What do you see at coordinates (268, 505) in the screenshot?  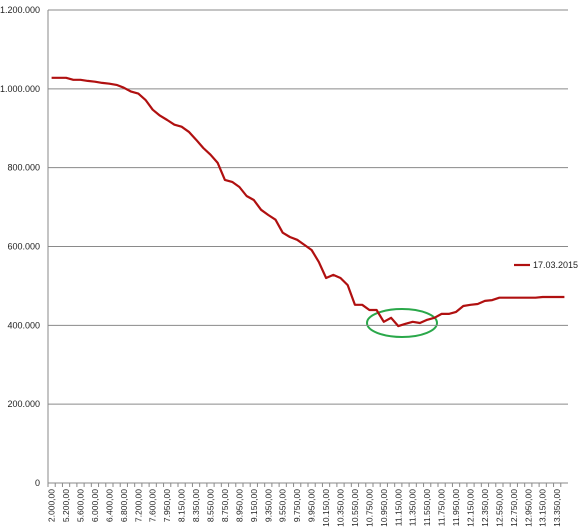 I see `x-tick-label: 9.350,00` at bounding box center [268, 505].